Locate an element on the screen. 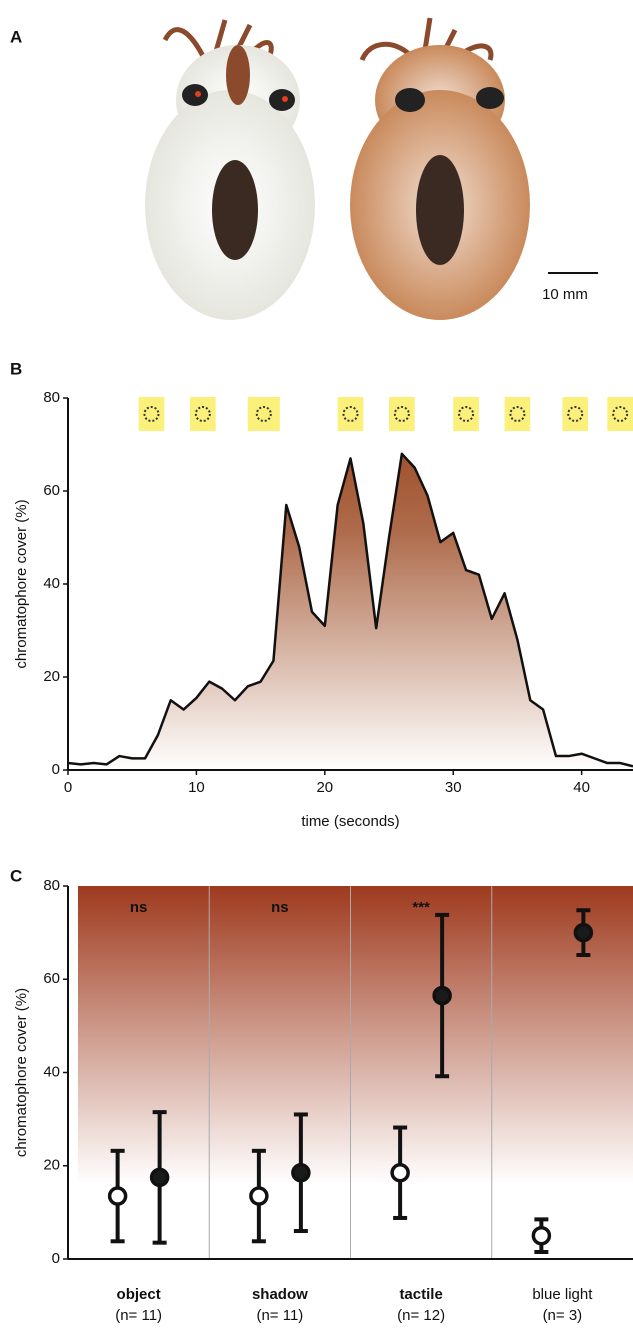  scale-label: 10 mm is located at coordinates (565, 294).